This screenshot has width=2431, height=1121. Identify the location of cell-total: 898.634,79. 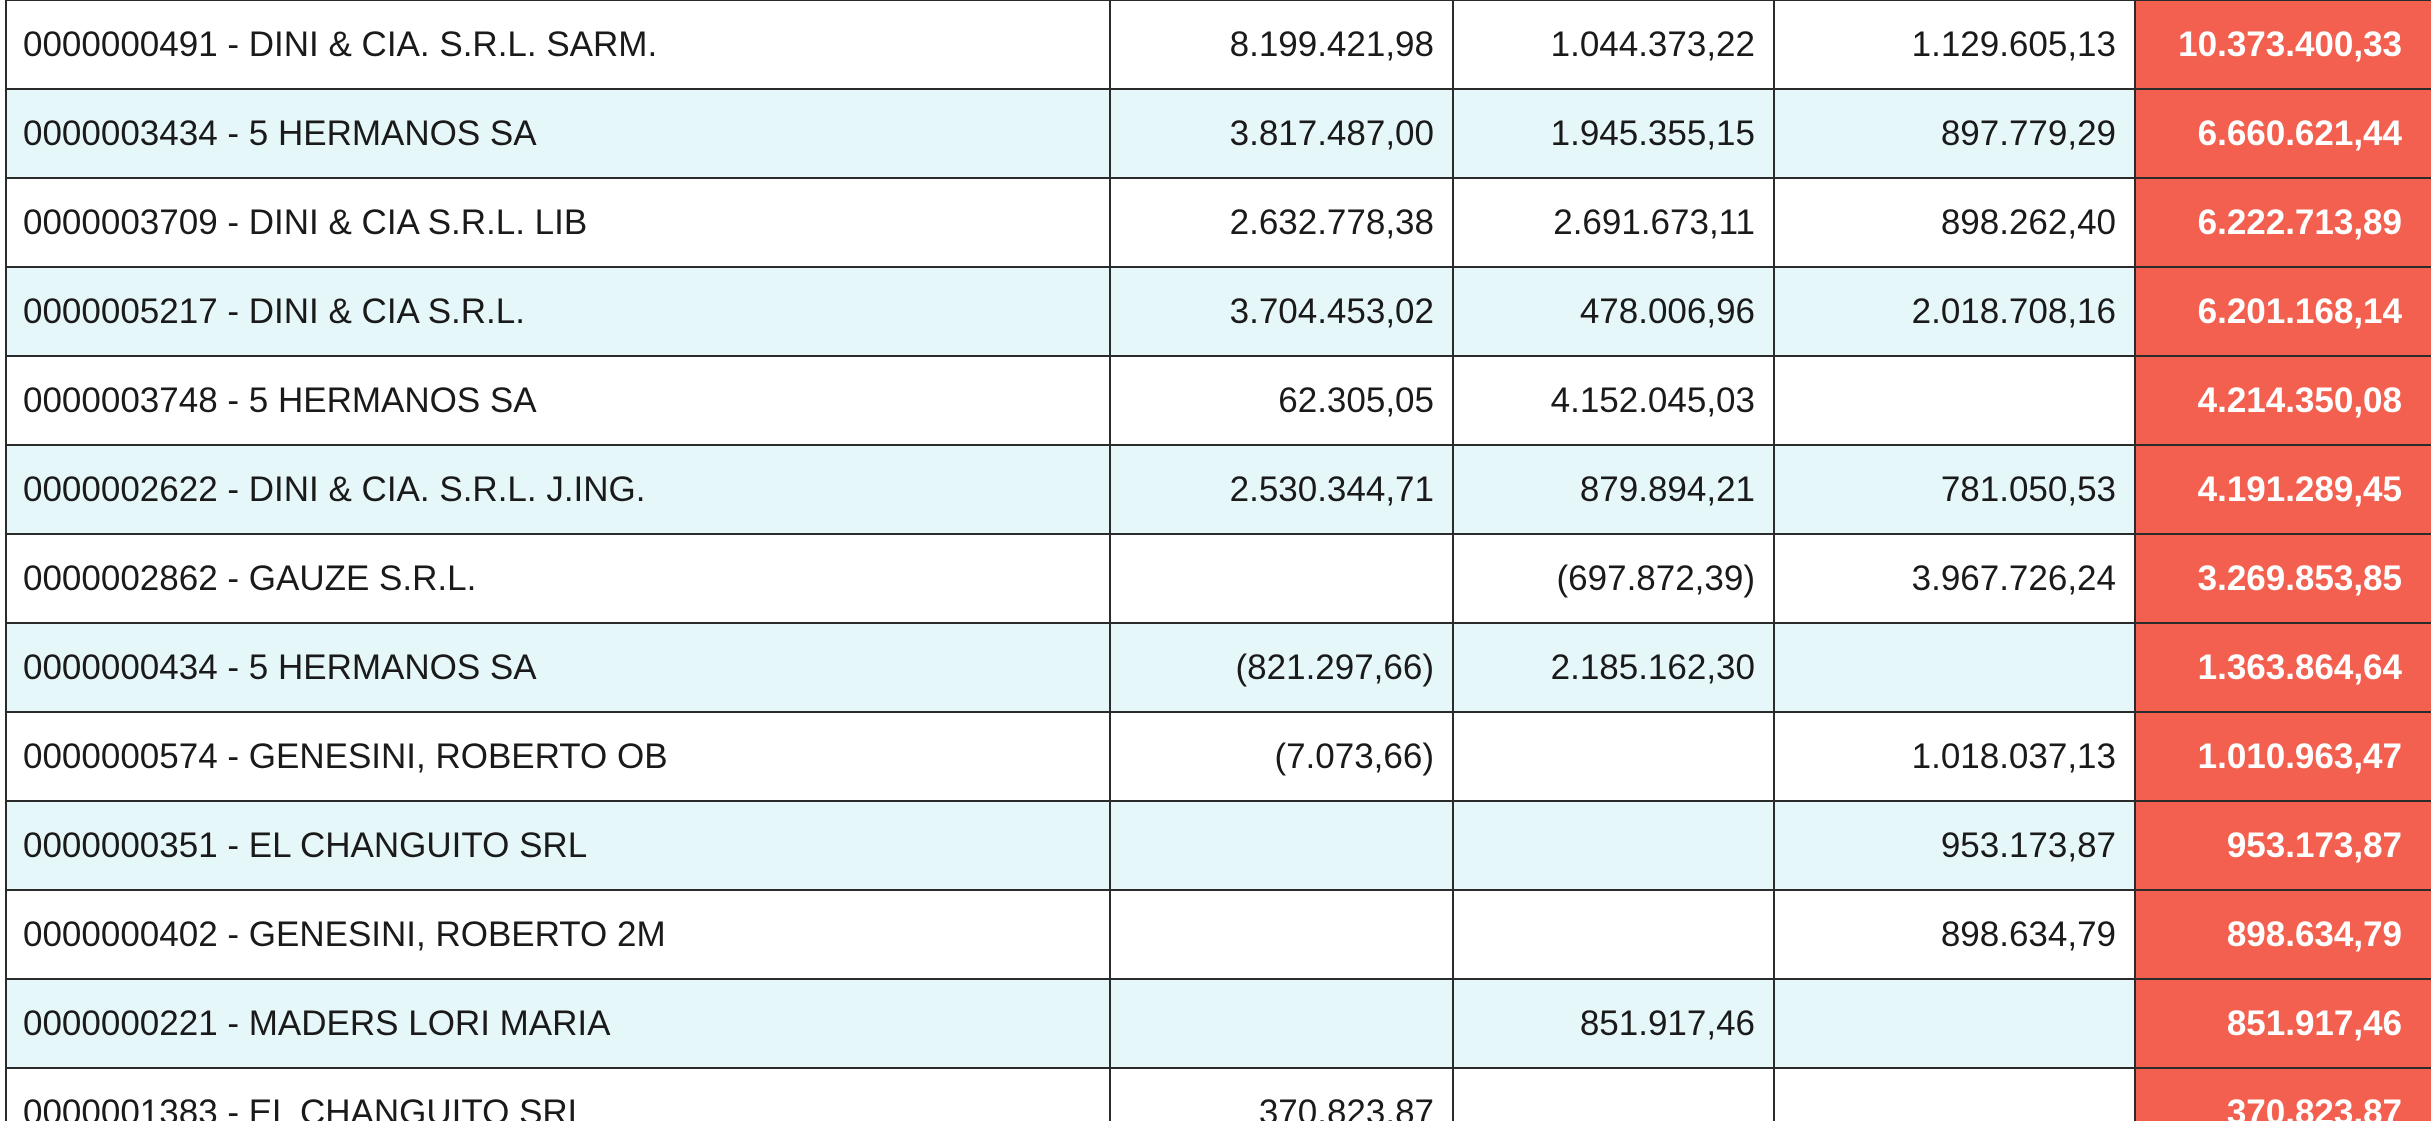
(2282, 934).